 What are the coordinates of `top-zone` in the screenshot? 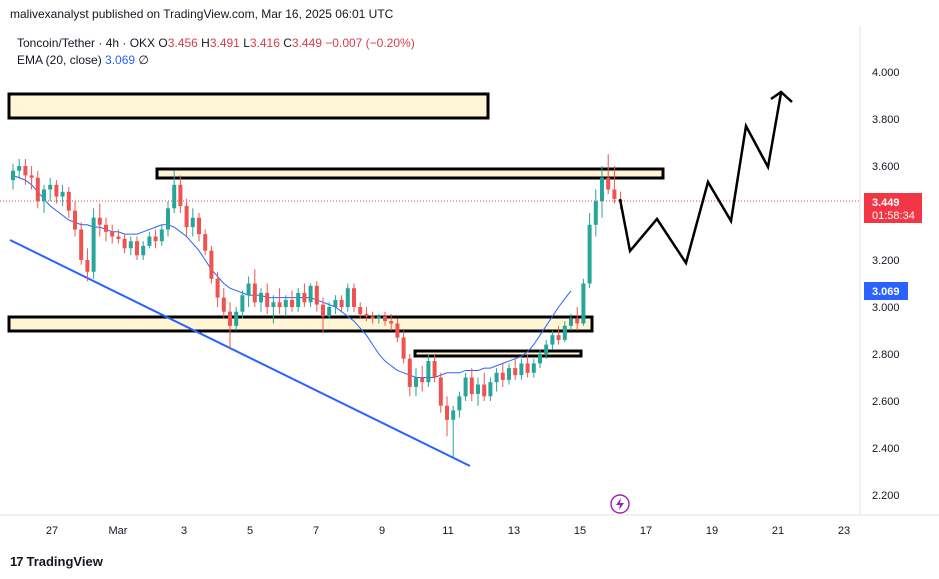 It's located at (248, 106).